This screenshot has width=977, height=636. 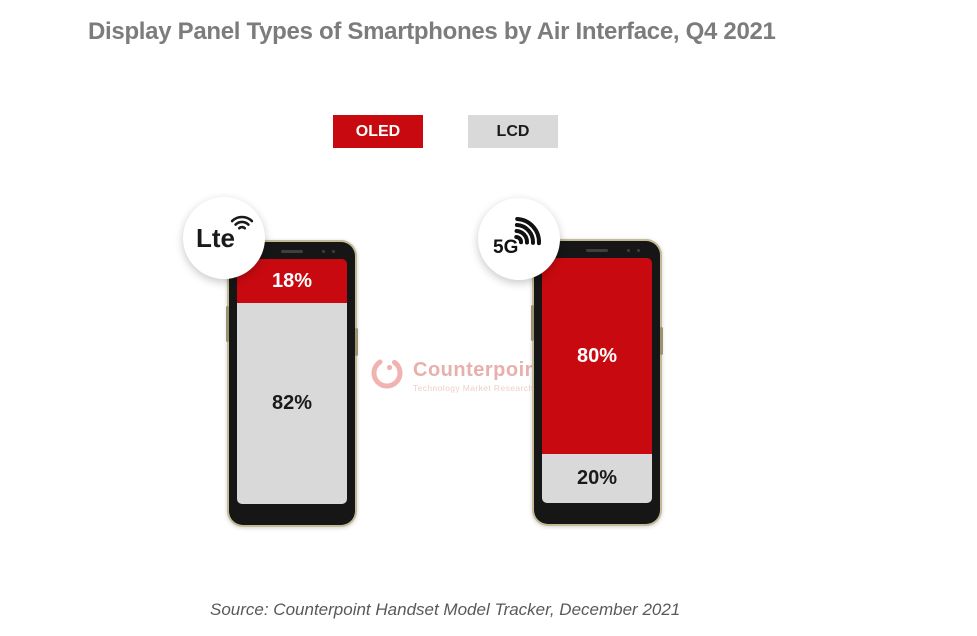 I want to click on legend-label-oled: OLED, so click(x=378, y=131).